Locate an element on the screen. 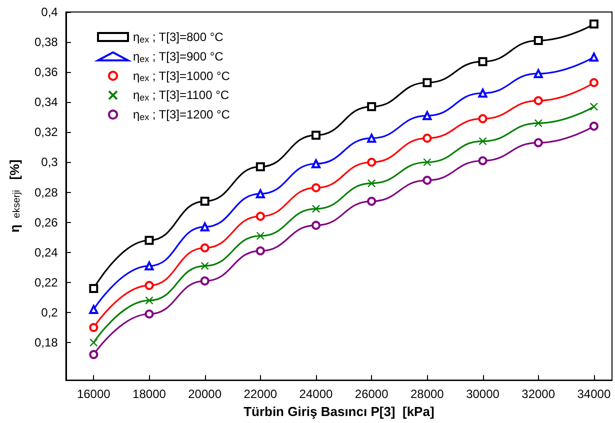 This screenshot has width=615, height=423. y-tick-label: 0,34 is located at coordinates (46, 102).